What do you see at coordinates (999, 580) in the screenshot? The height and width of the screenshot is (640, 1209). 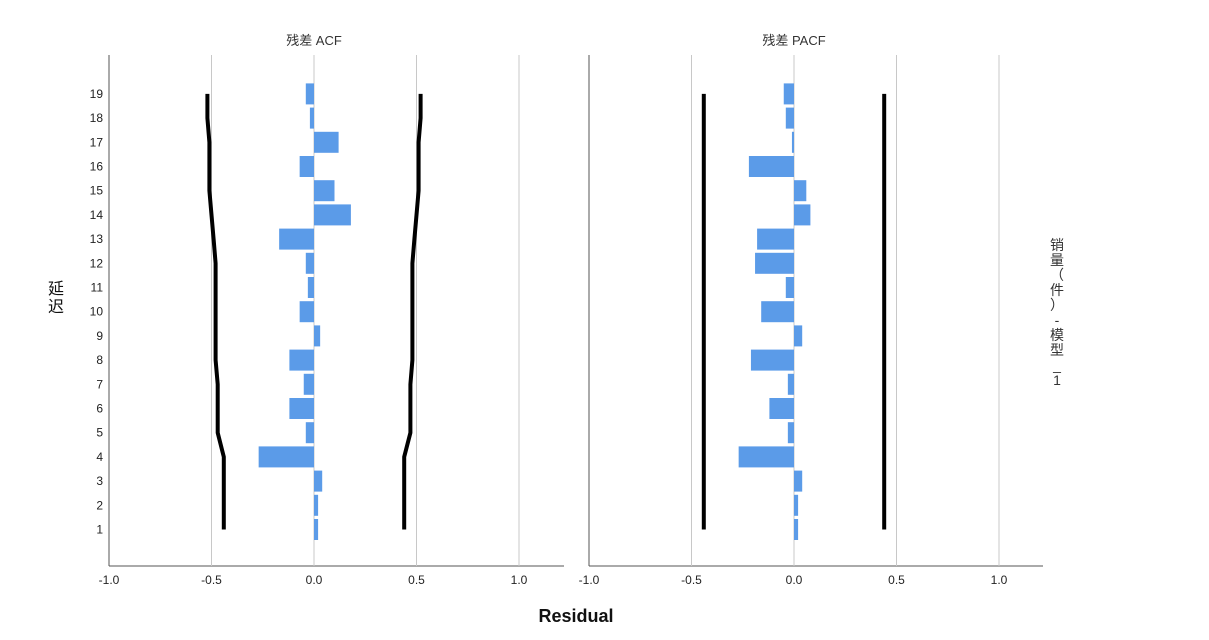 I see `pacf-x-tick-label: 1.0` at bounding box center [999, 580].